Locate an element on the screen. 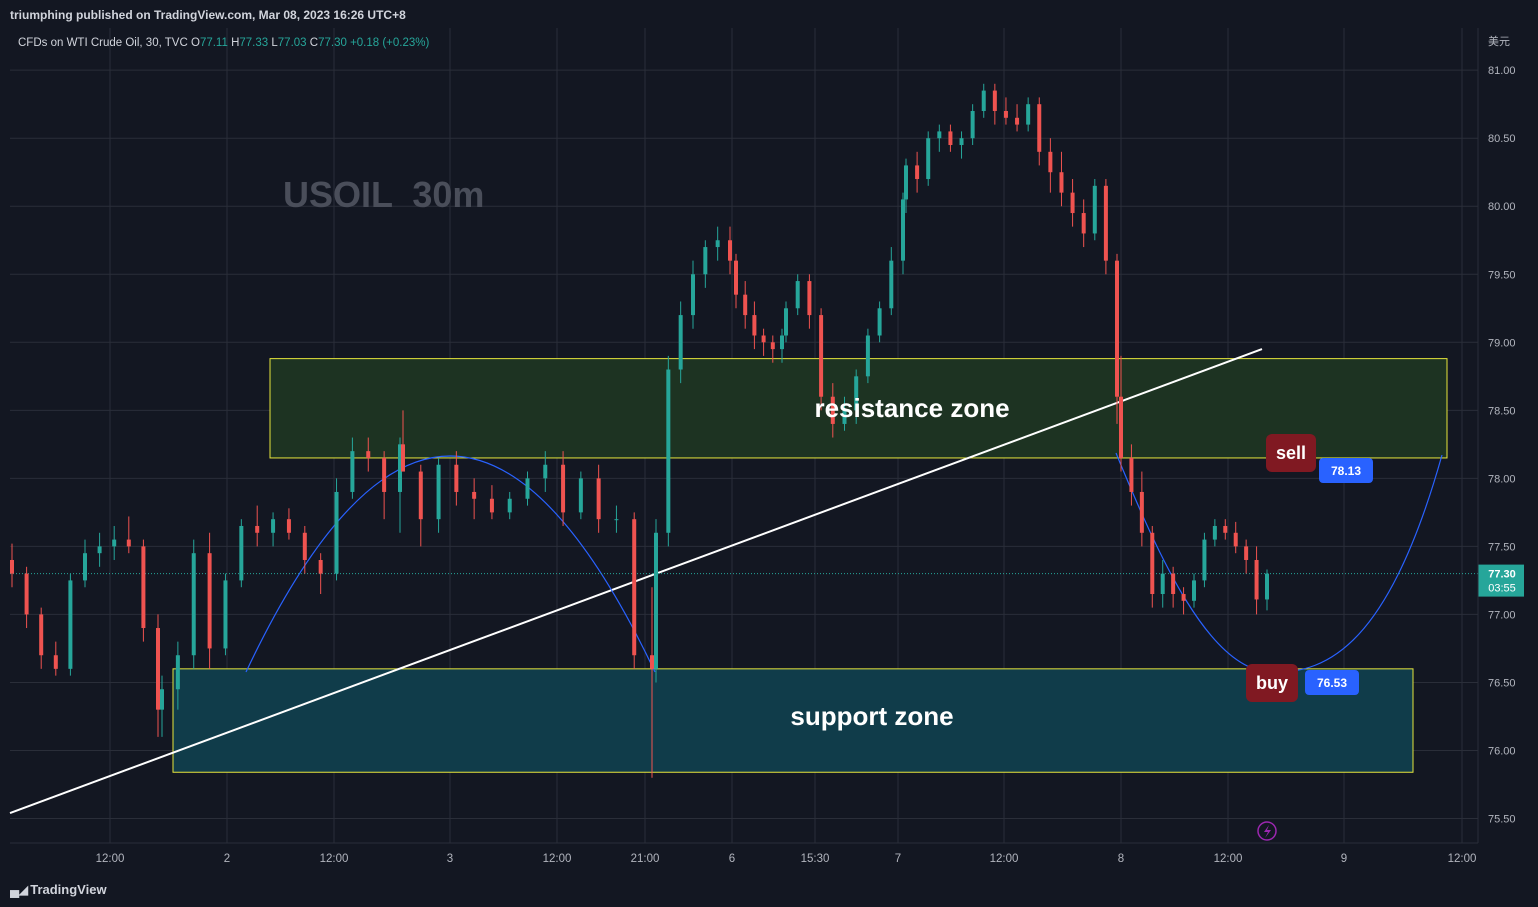  time-tick-label: 7 is located at coordinates (898, 859).